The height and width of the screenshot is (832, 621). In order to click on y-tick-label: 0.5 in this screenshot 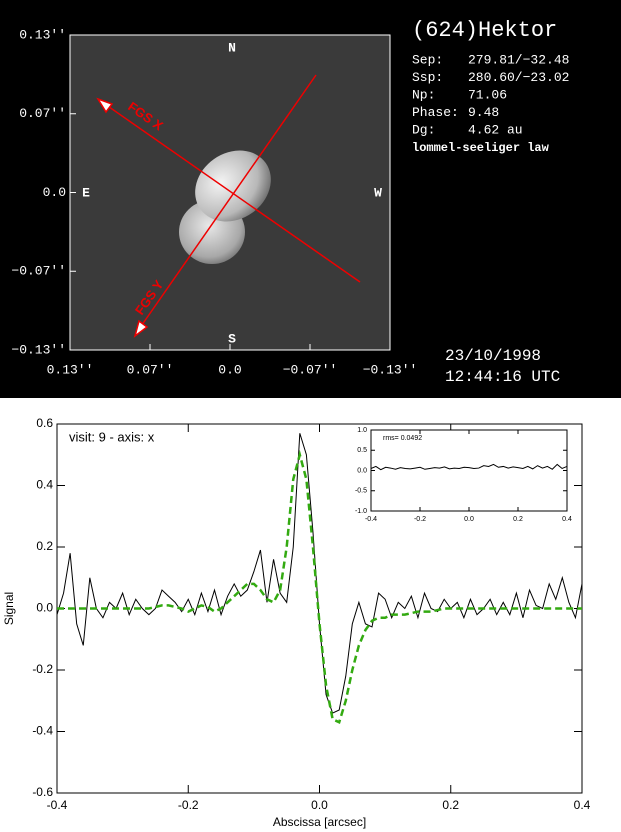, I will do `click(362, 450)`.